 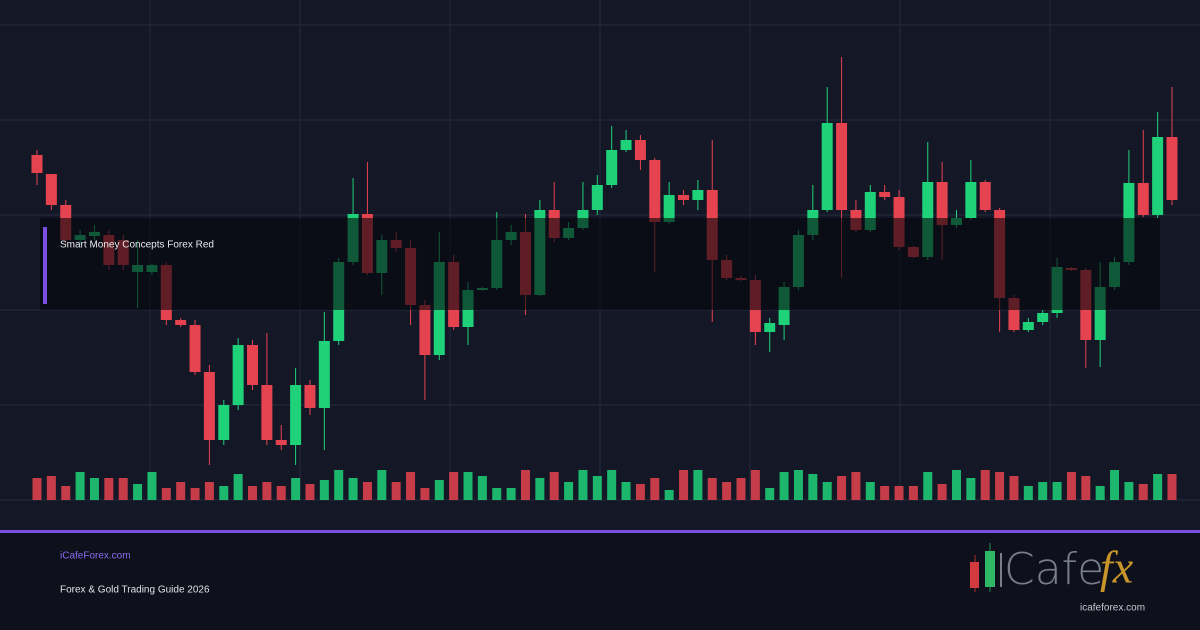 I want to click on logo: Cafe fx icafeforex.com, so click(x=1057, y=578).